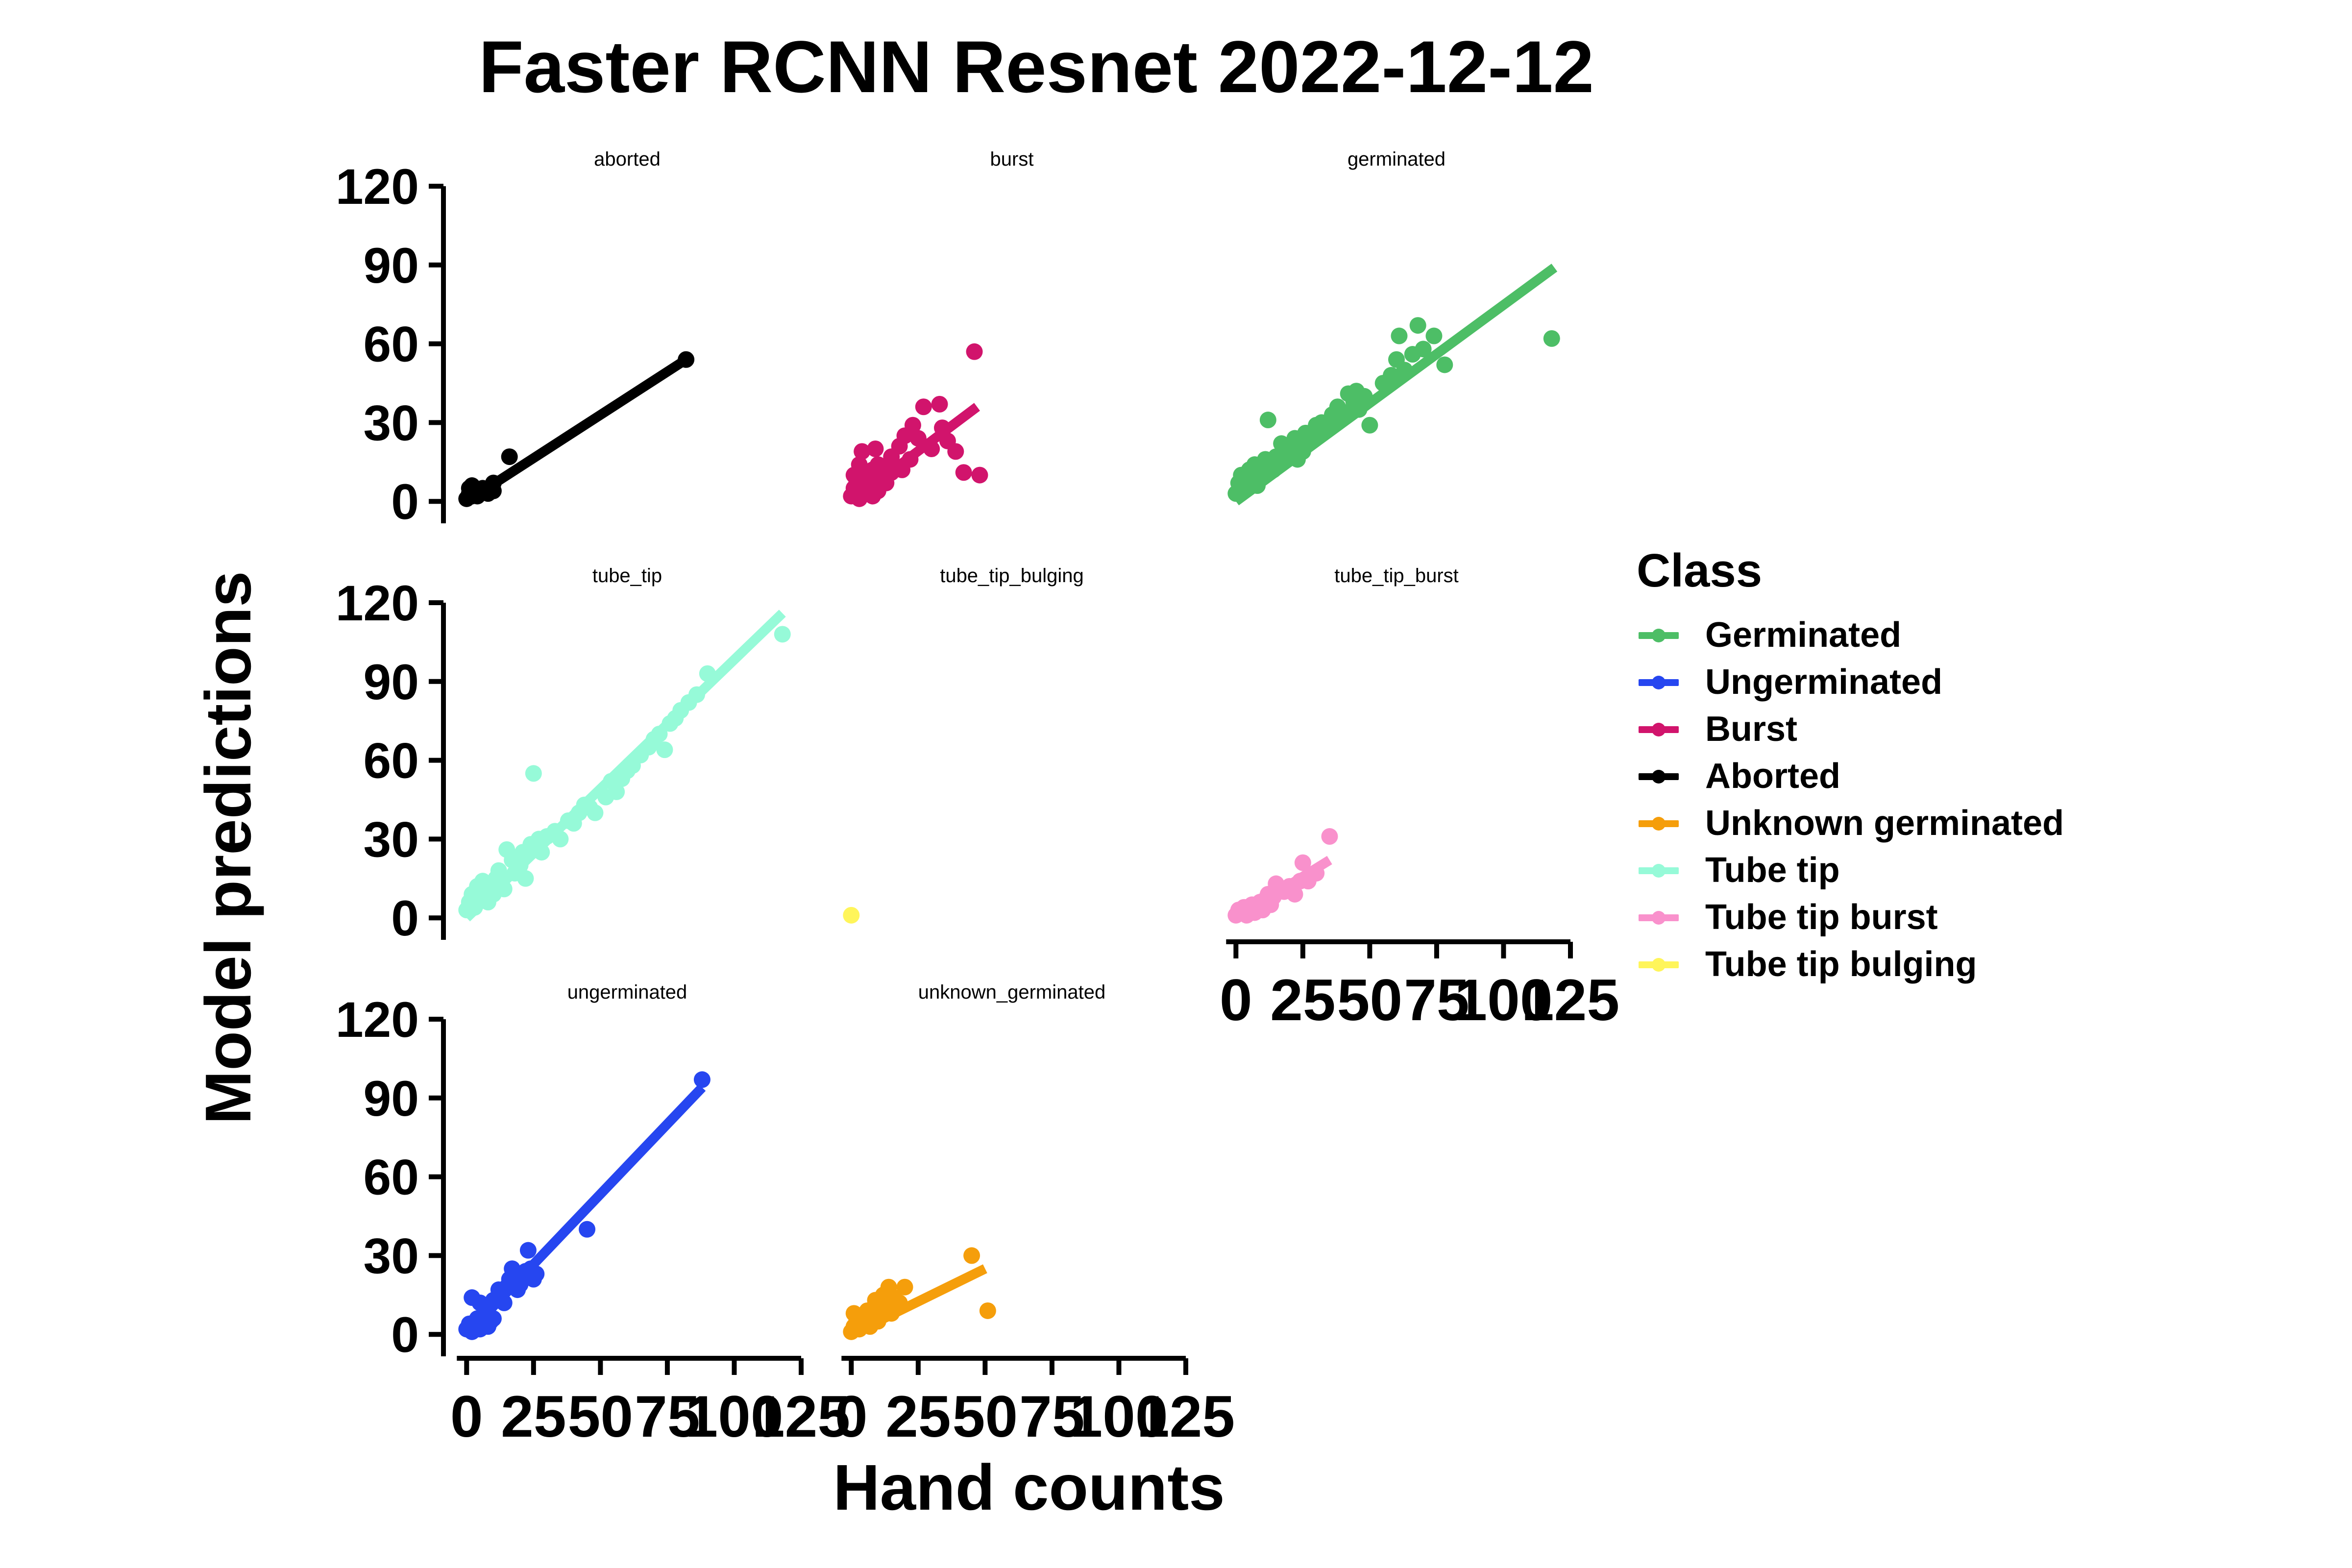 The width and height of the screenshot is (2352, 1568). What do you see at coordinates (1700, 570) in the screenshot?
I see `legend-title: Class` at bounding box center [1700, 570].